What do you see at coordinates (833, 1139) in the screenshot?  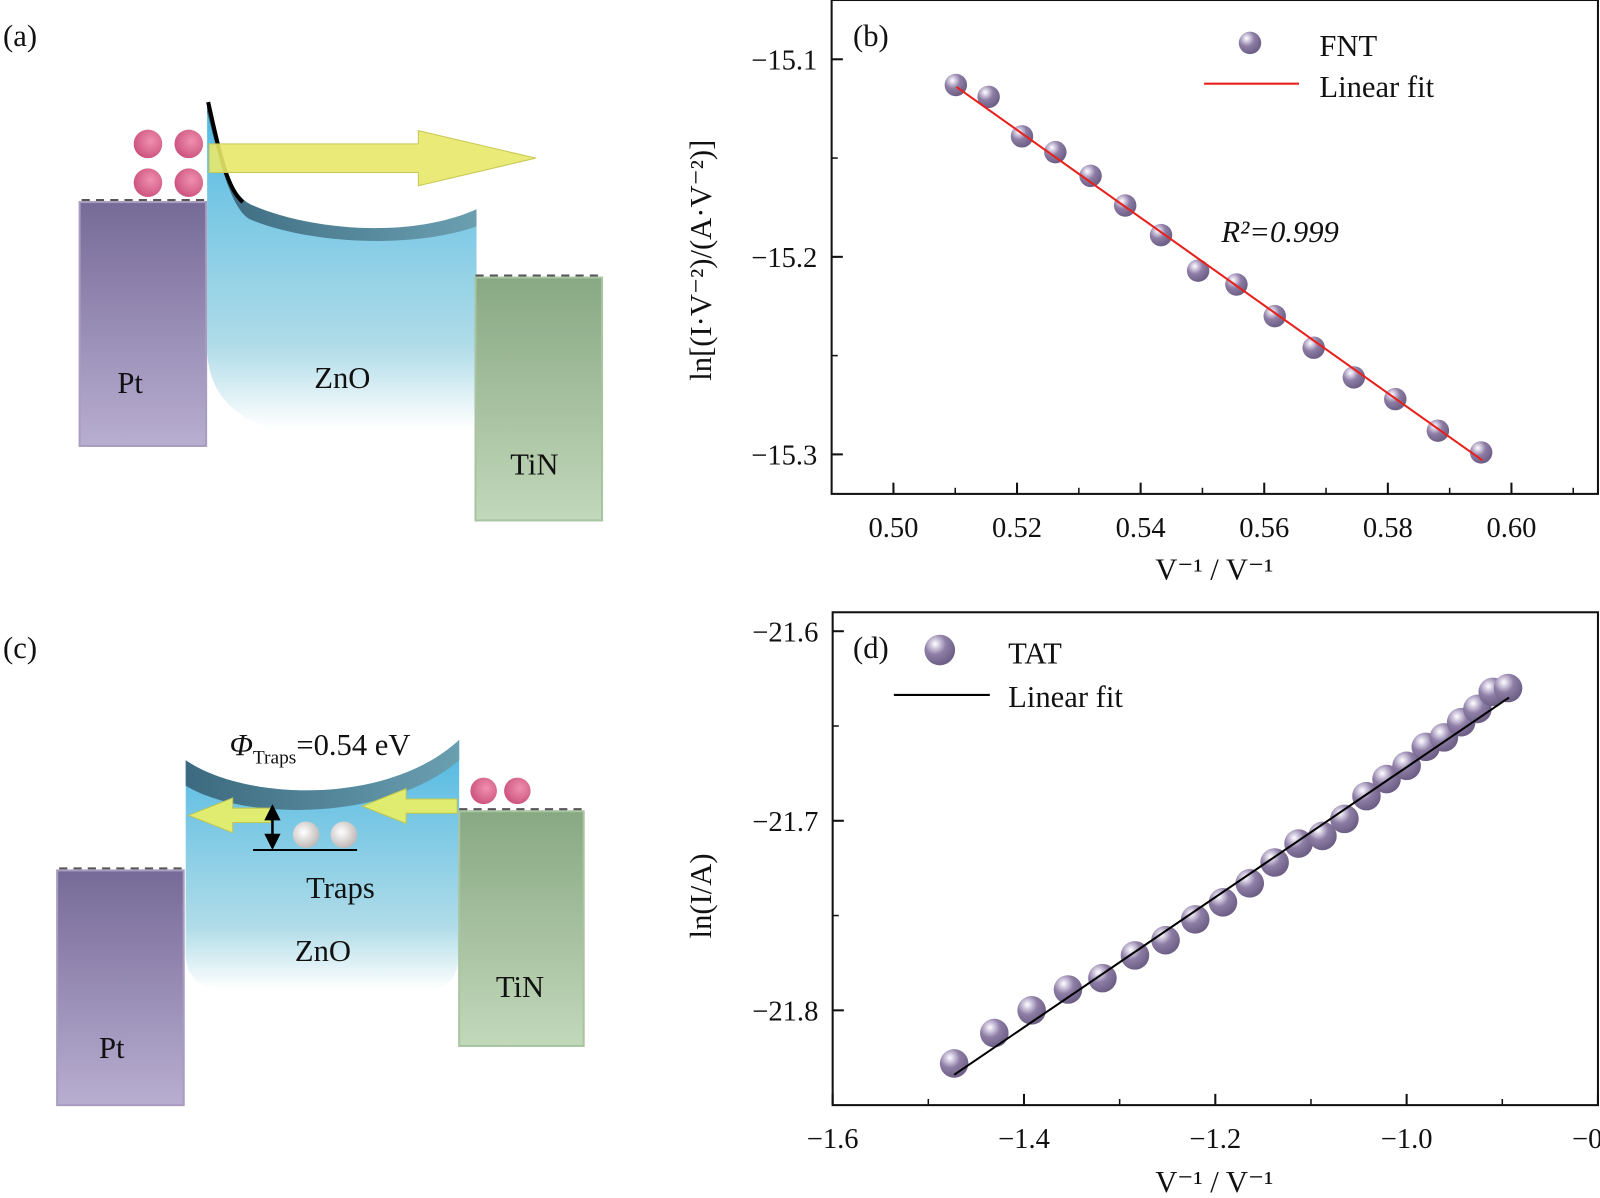 I see `x-tick-label: −1.6` at bounding box center [833, 1139].